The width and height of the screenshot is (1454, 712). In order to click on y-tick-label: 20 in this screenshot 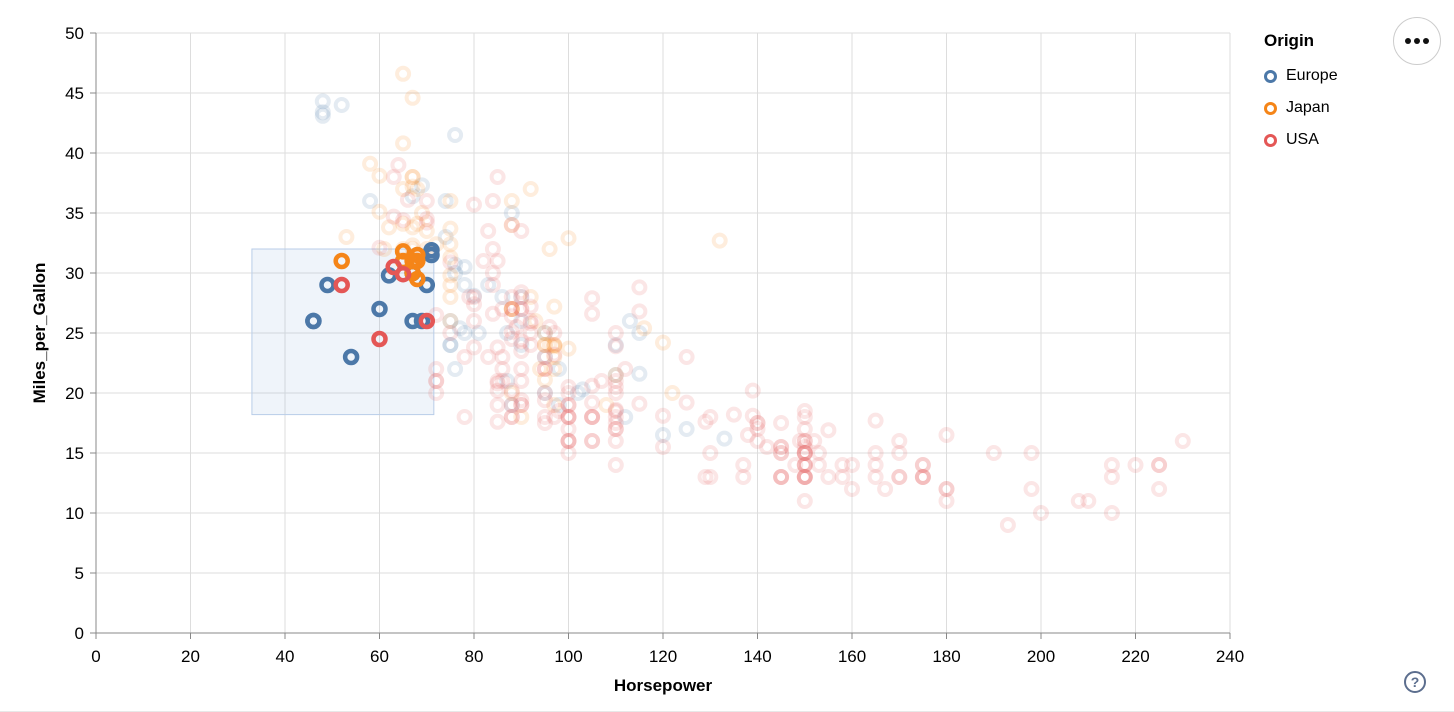, I will do `click(74, 393)`.